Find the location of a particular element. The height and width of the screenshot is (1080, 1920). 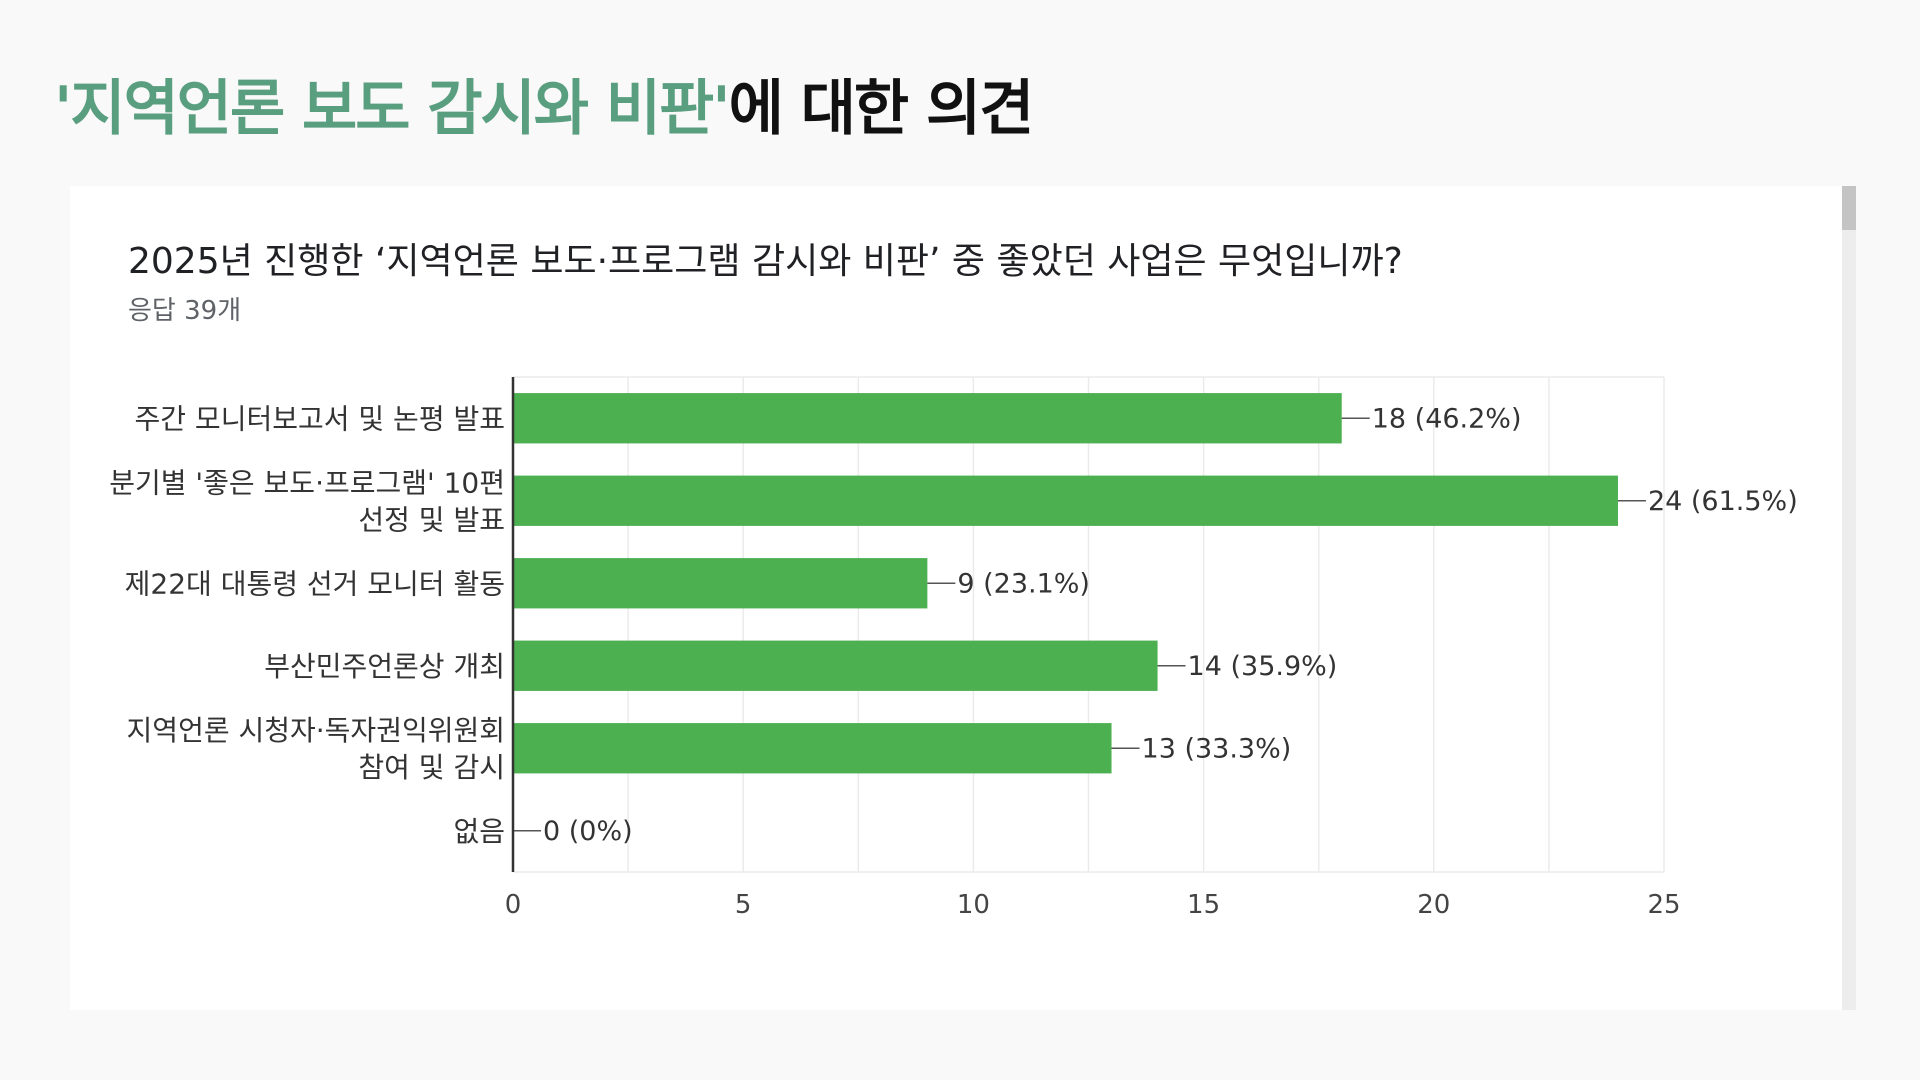

scrollbar-track is located at coordinates (1849, 598).